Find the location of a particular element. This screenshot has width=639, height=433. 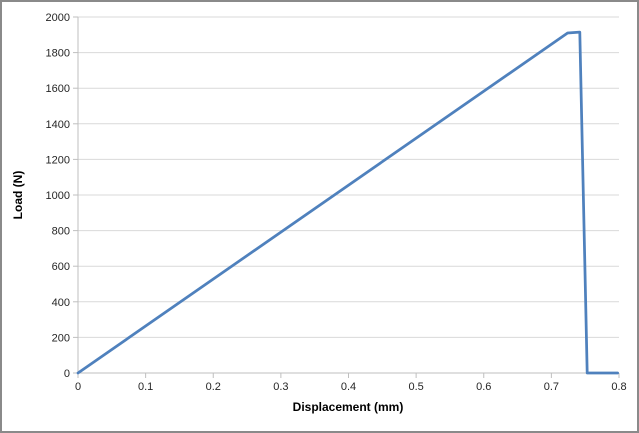

y-tick-label: 1800 is located at coordinates (58, 54).